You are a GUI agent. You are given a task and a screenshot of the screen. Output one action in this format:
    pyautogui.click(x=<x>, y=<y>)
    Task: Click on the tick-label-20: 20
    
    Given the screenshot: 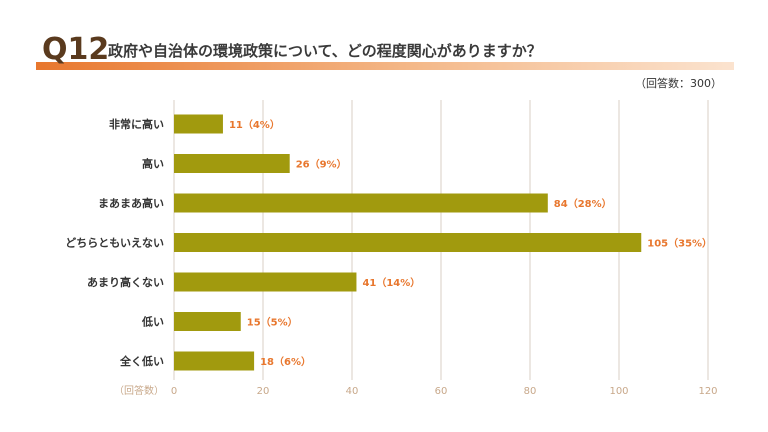 What is the action you would take?
    pyautogui.click(x=263, y=391)
    